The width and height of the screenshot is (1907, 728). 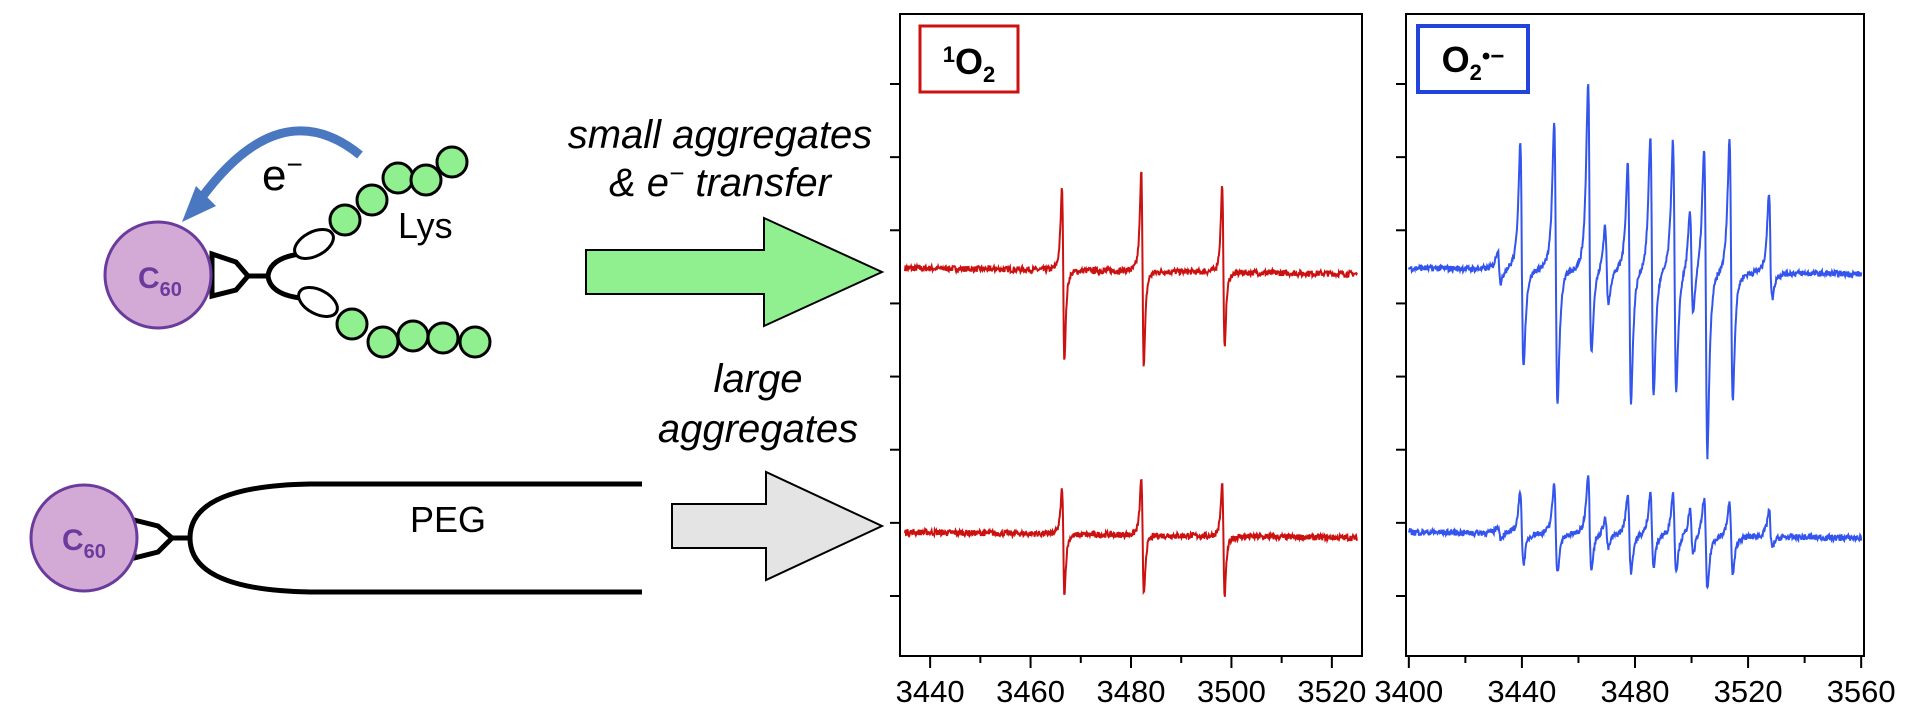 I want to click on arrow-top-label-line1: small aggregates, so click(x=720, y=135).